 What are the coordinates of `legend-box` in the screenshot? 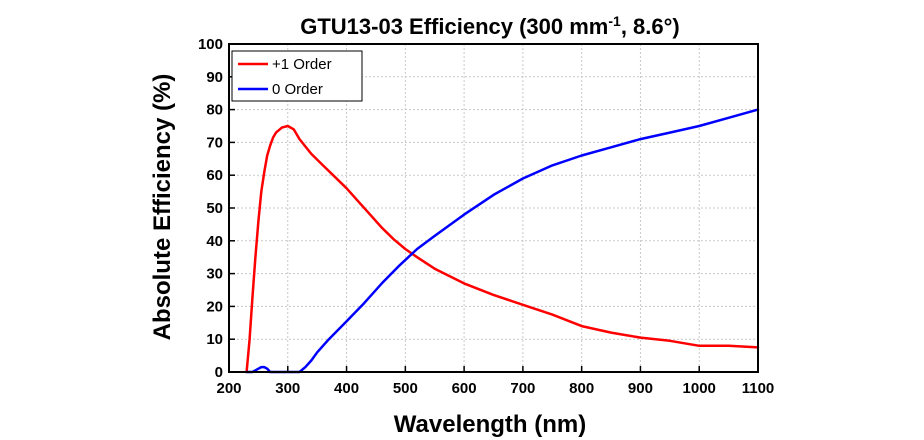 It's located at (297, 76).